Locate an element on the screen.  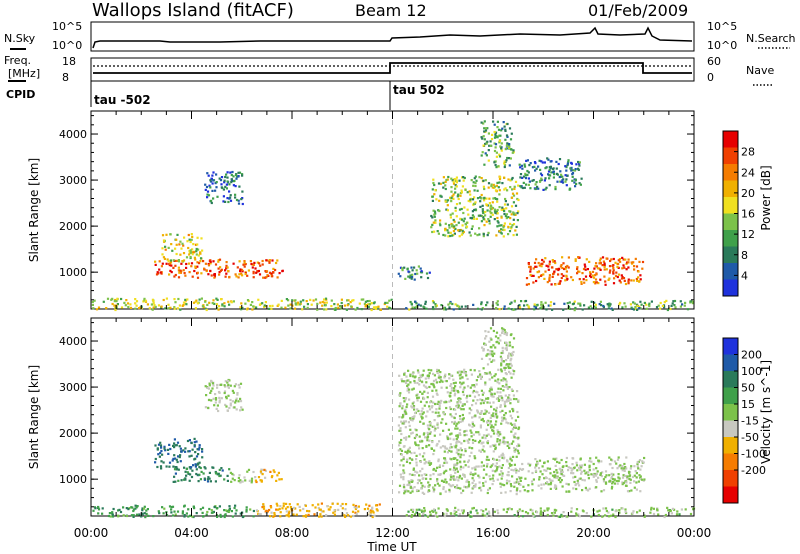
power-y-tick-label: 3000 is located at coordinates (73, 180).